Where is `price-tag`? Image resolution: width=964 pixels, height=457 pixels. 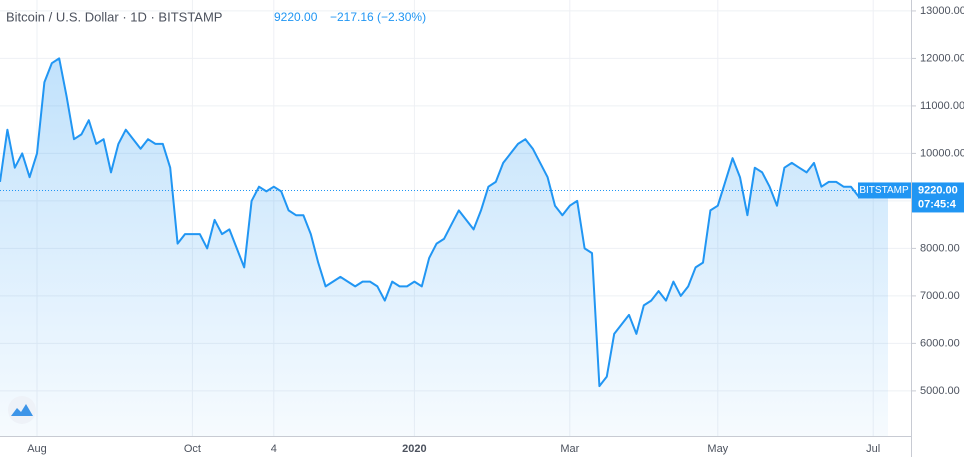 price-tag is located at coordinates (938, 197).